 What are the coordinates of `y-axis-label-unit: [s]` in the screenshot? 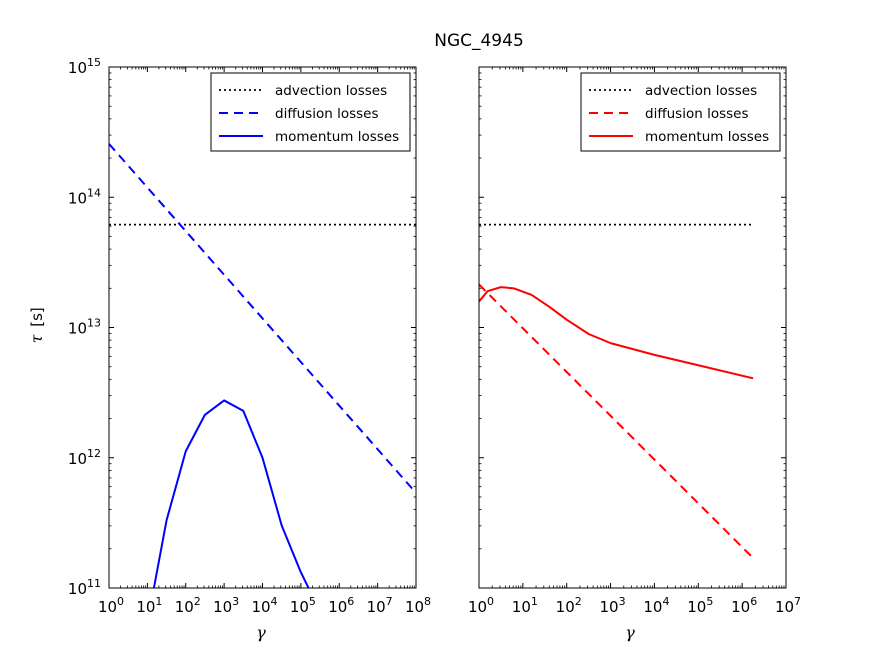 It's located at (37, 317).